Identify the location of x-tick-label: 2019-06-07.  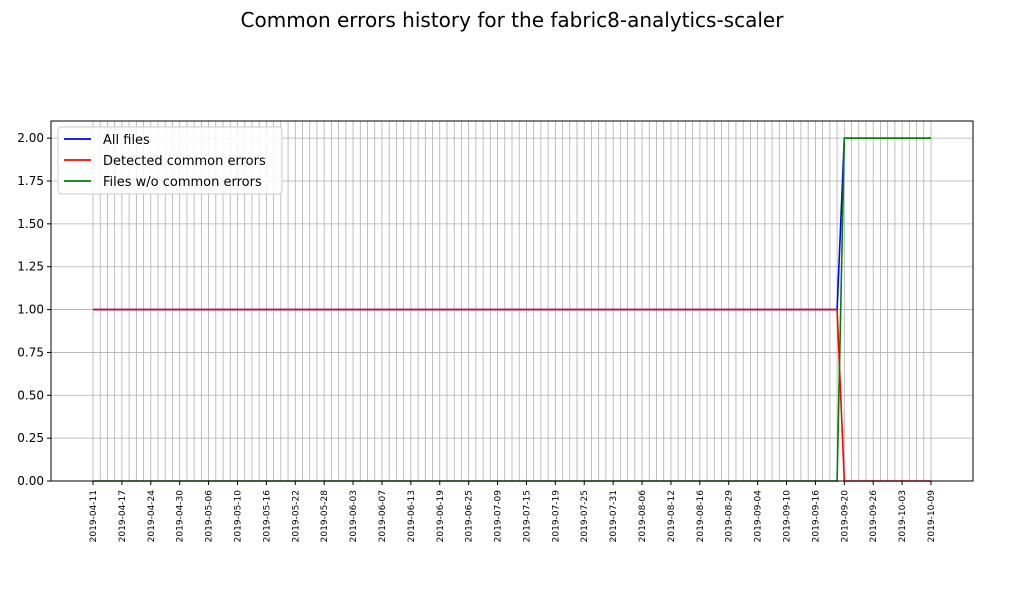
(383, 516).